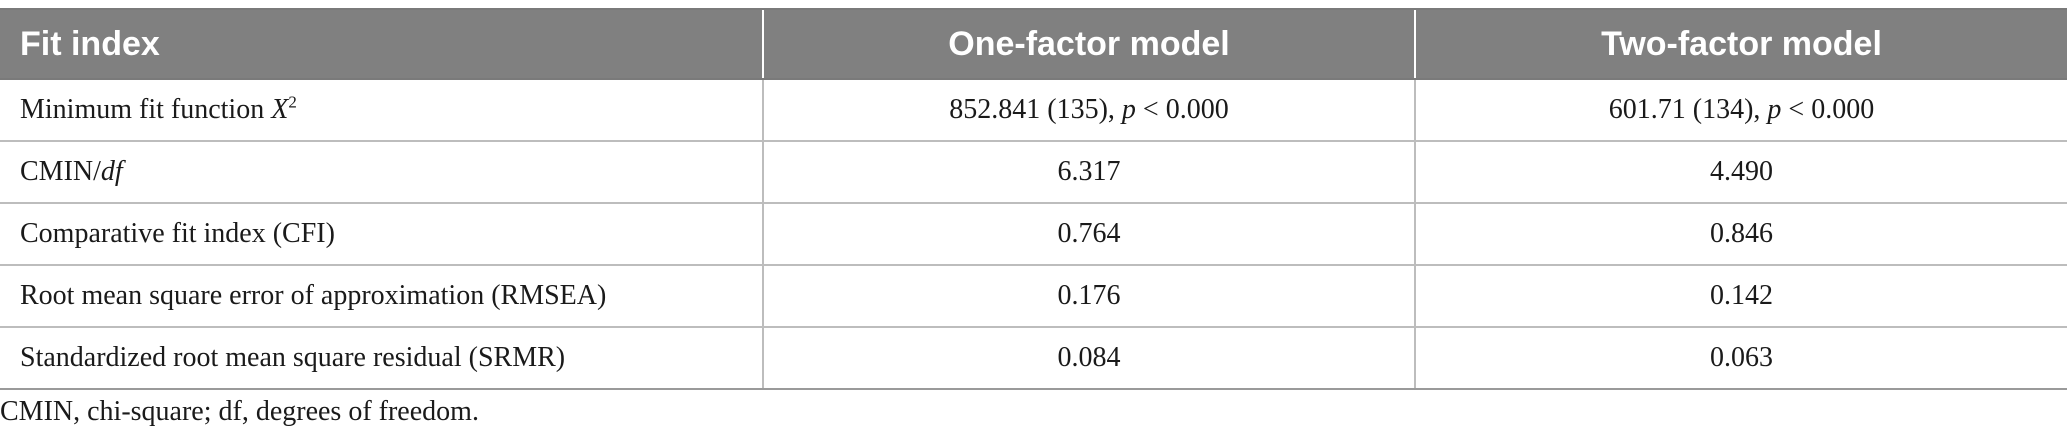 Image resolution: width=2067 pixels, height=440 pixels. What do you see at coordinates (146, 109) in the screenshot?
I see `label-text: Minimum fit function` at bounding box center [146, 109].